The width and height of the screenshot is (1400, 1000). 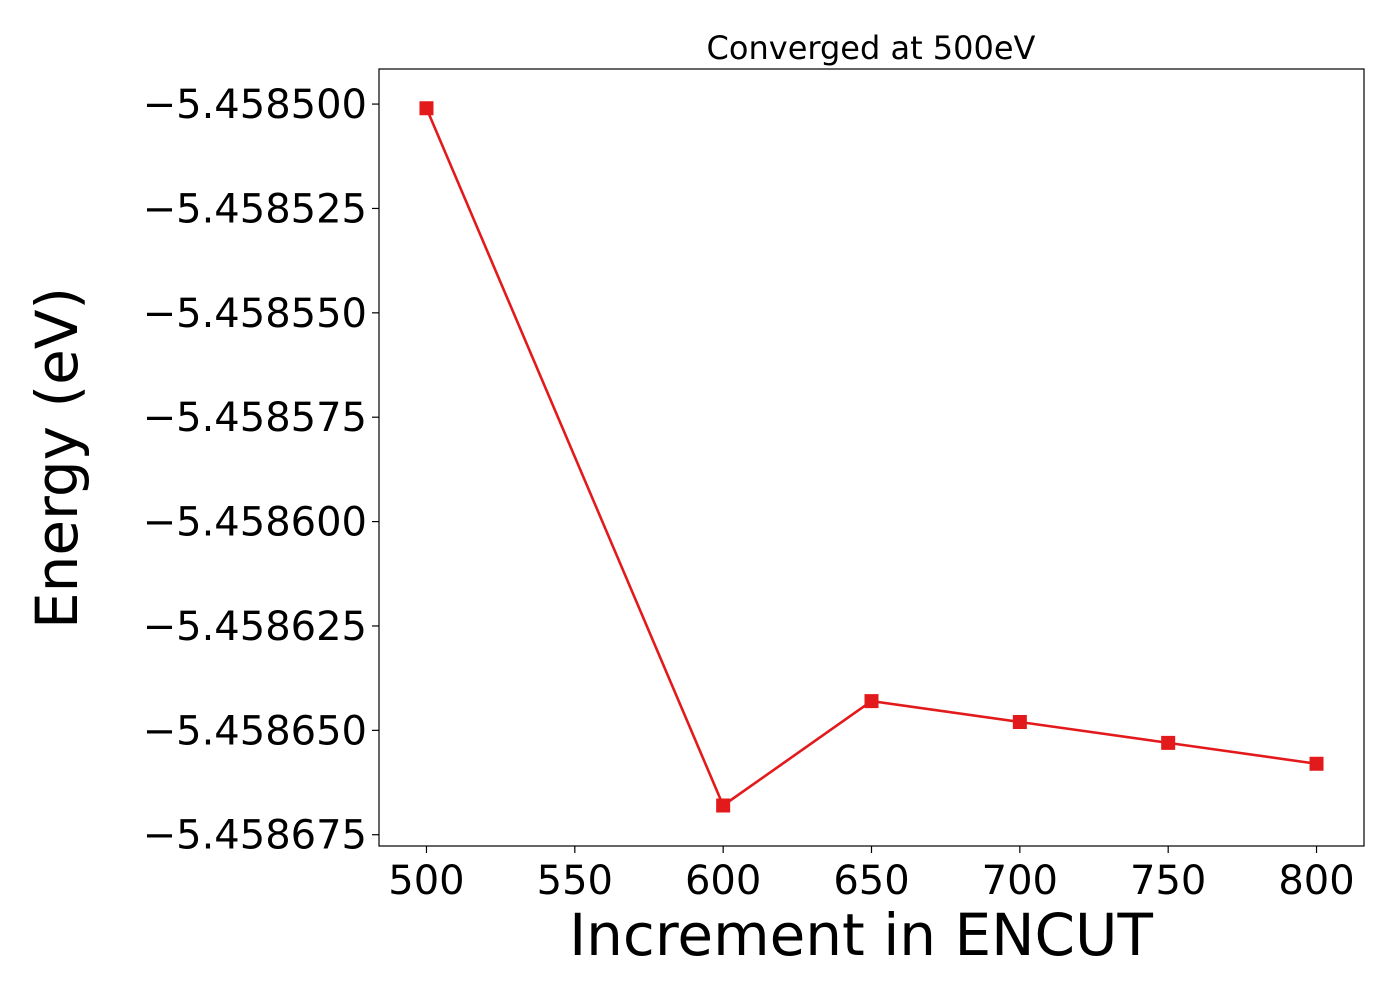 I want to click on x-tick-label: 800, so click(x=1316, y=881).